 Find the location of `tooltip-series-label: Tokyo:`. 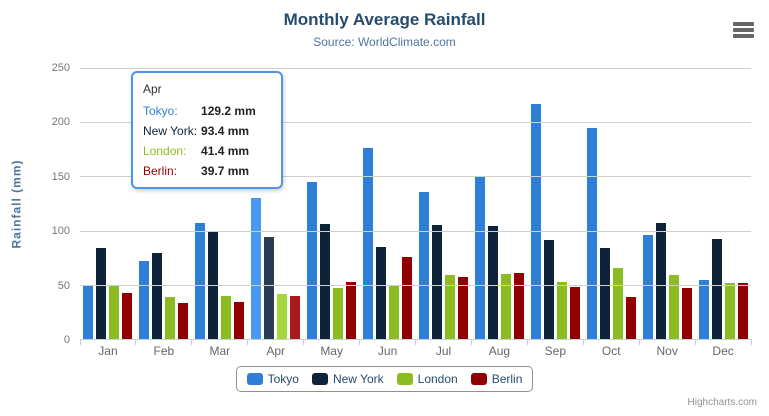

tooltip-series-label: Tokyo: is located at coordinates (160, 111).